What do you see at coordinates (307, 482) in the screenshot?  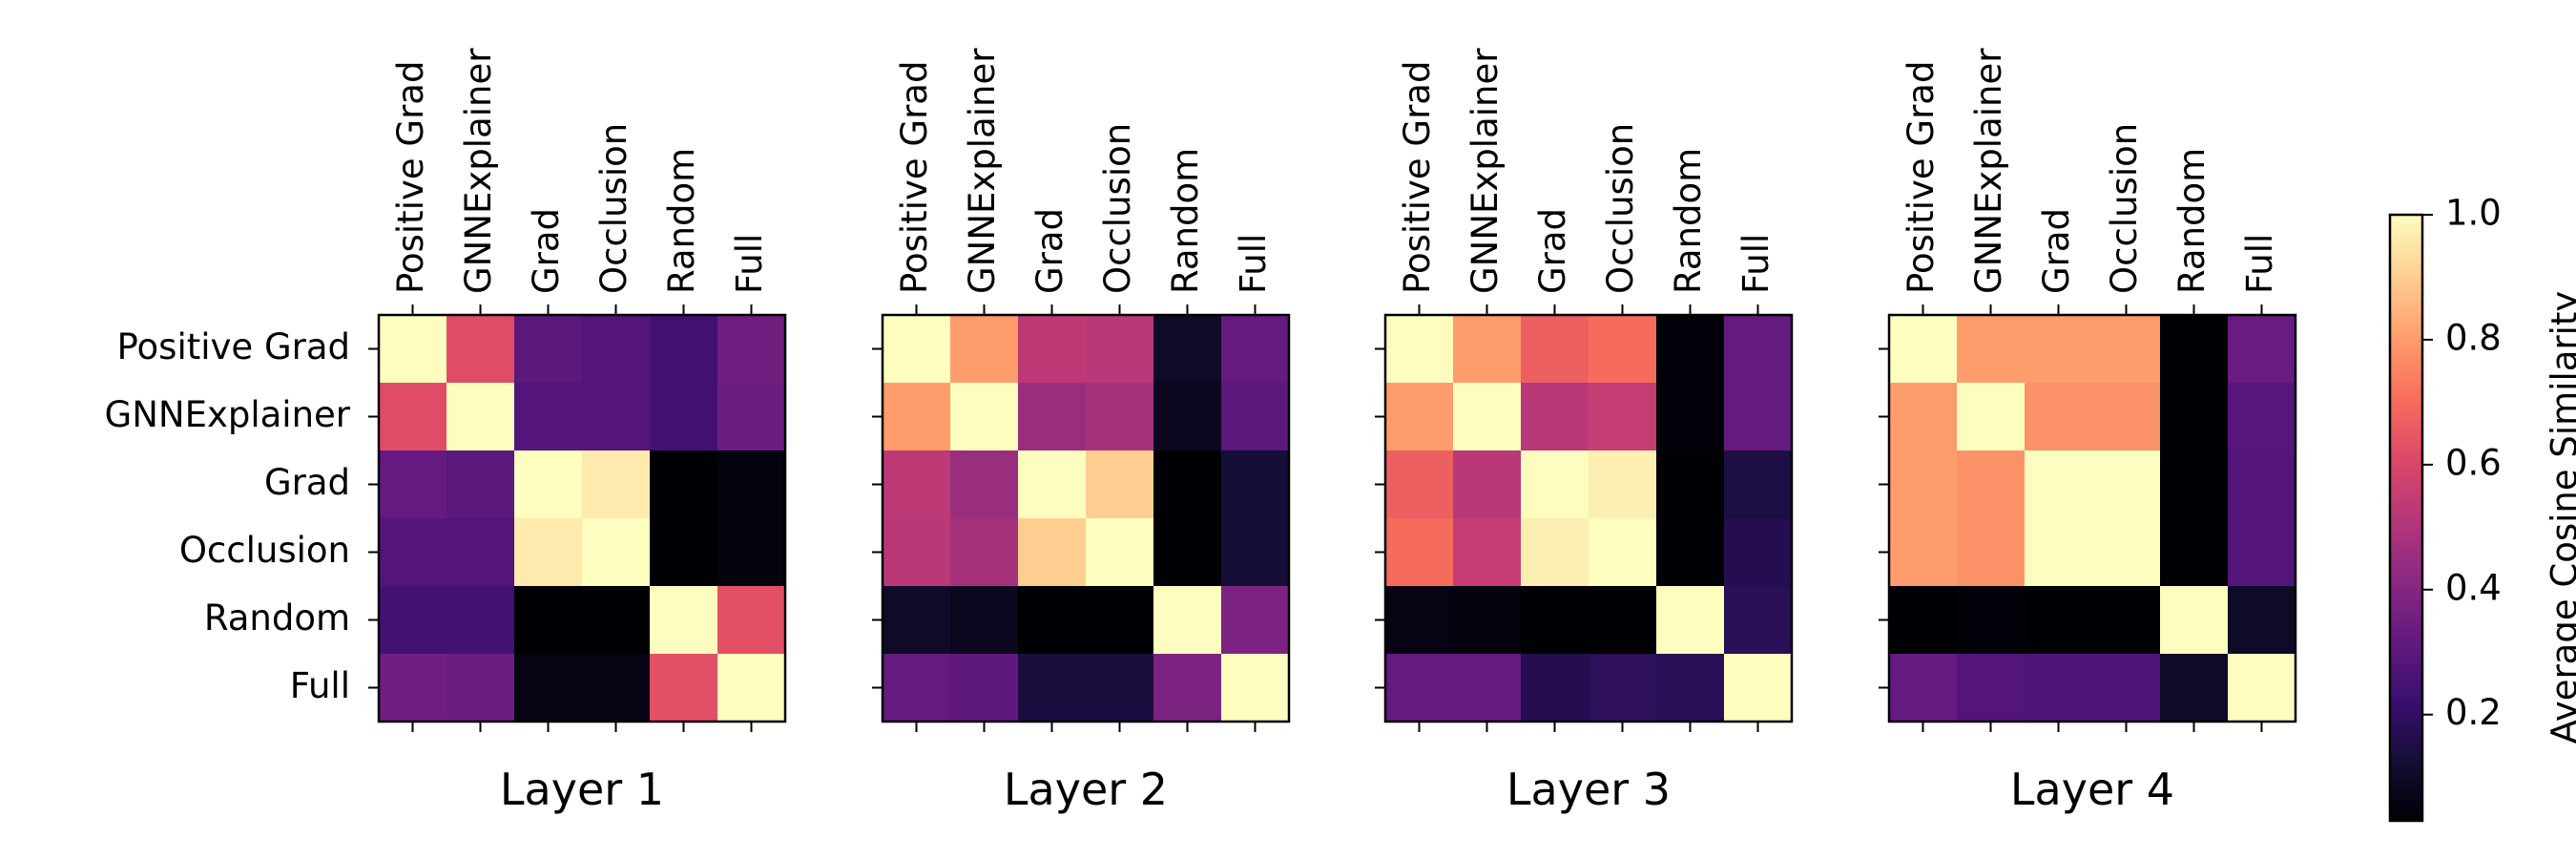 I see `y-tick-label: Grad` at bounding box center [307, 482].